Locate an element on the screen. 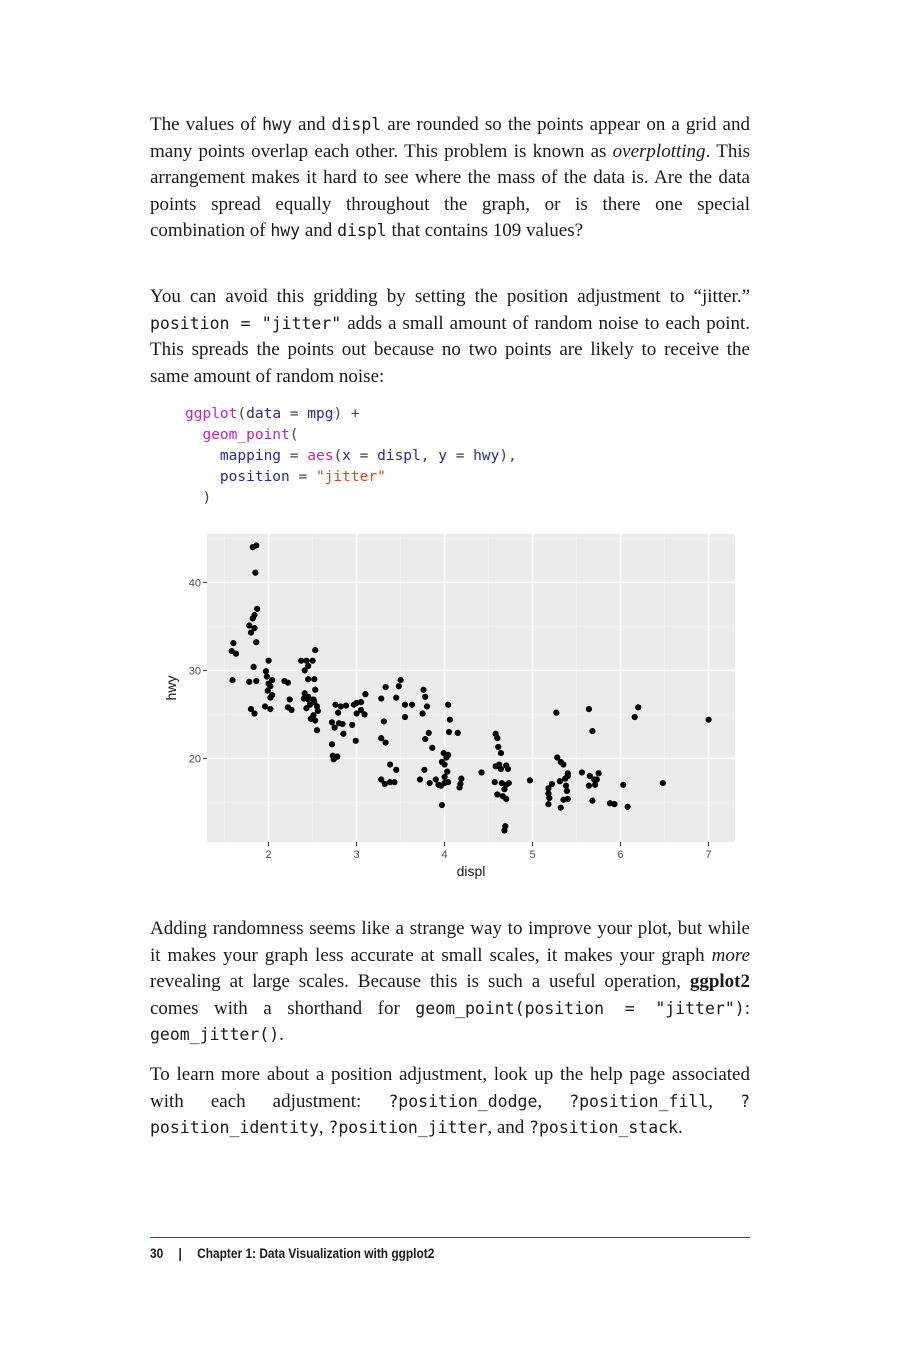  footer-rule is located at coordinates (450, 1237).